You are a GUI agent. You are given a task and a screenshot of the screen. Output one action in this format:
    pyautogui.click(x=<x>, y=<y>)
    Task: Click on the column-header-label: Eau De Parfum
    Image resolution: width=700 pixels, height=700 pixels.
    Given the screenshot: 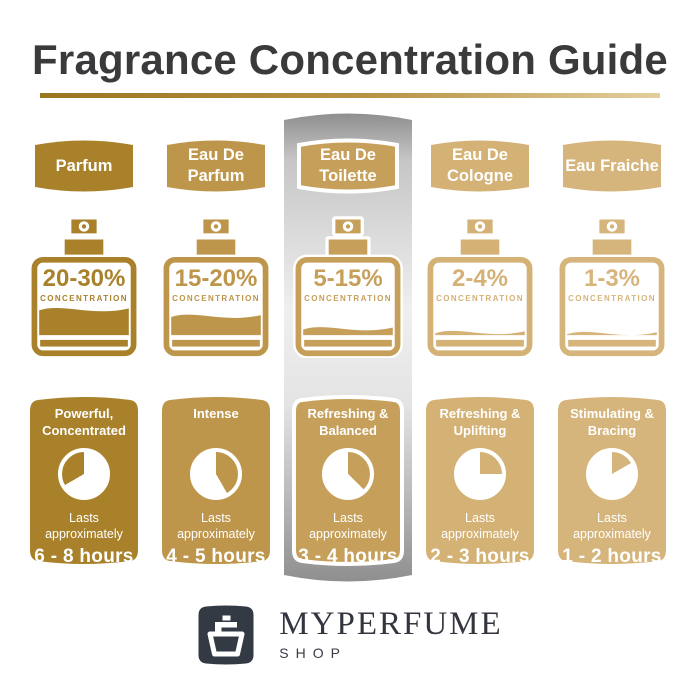 What is the action you would take?
    pyautogui.click(x=216, y=165)
    